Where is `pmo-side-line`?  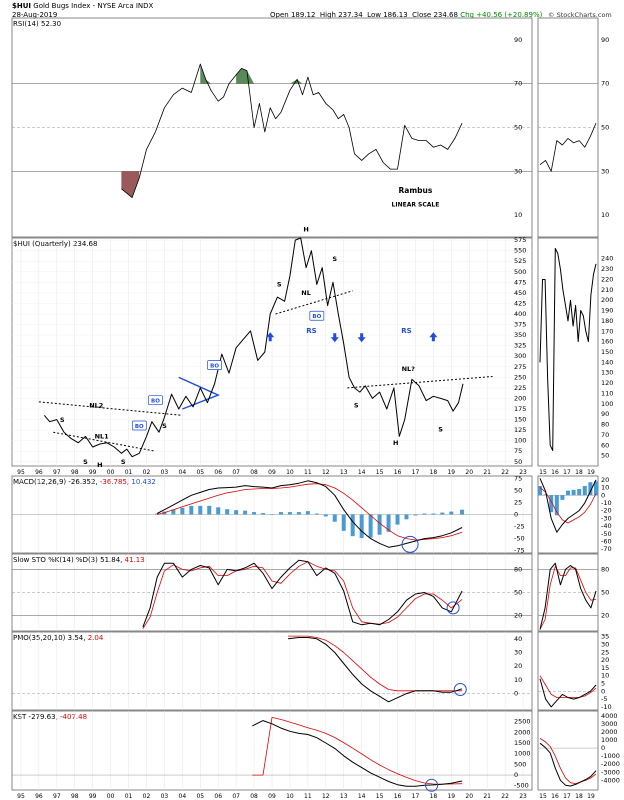
pmo-side-line is located at coordinates (568, 693).